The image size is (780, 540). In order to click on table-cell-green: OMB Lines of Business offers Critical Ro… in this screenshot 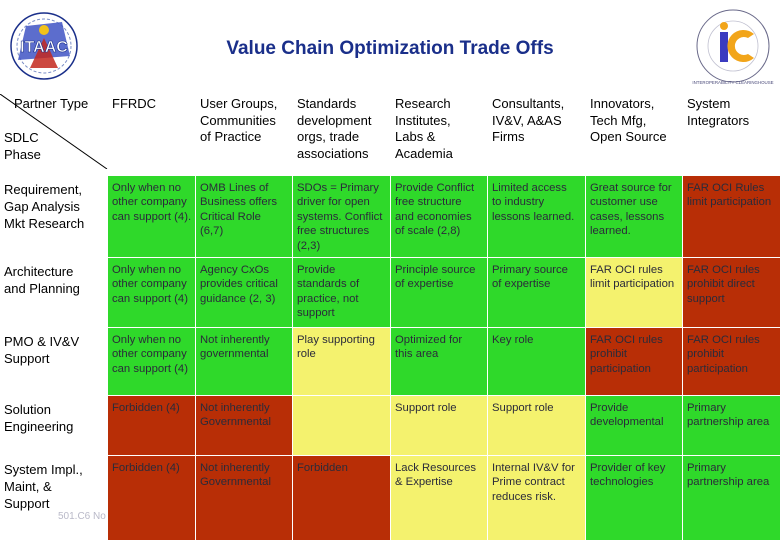, I will do `click(244, 217)`.